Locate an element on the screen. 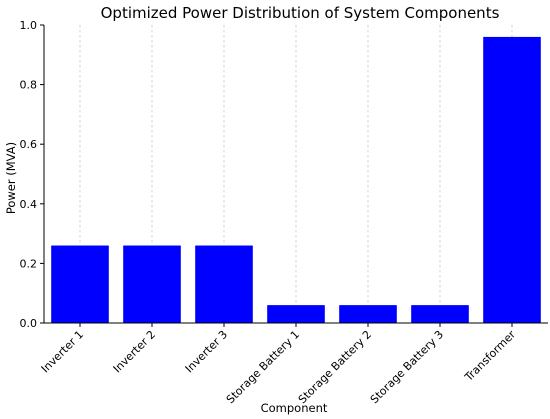 The image size is (550, 419). y-tick-label: 0.8 is located at coordinates (29, 85).